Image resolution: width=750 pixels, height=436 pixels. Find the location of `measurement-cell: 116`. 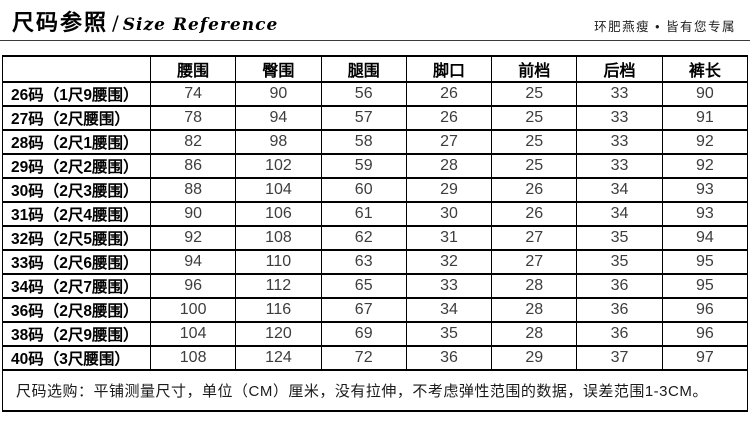

measurement-cell: 116 is located at coordinates (278, 310).